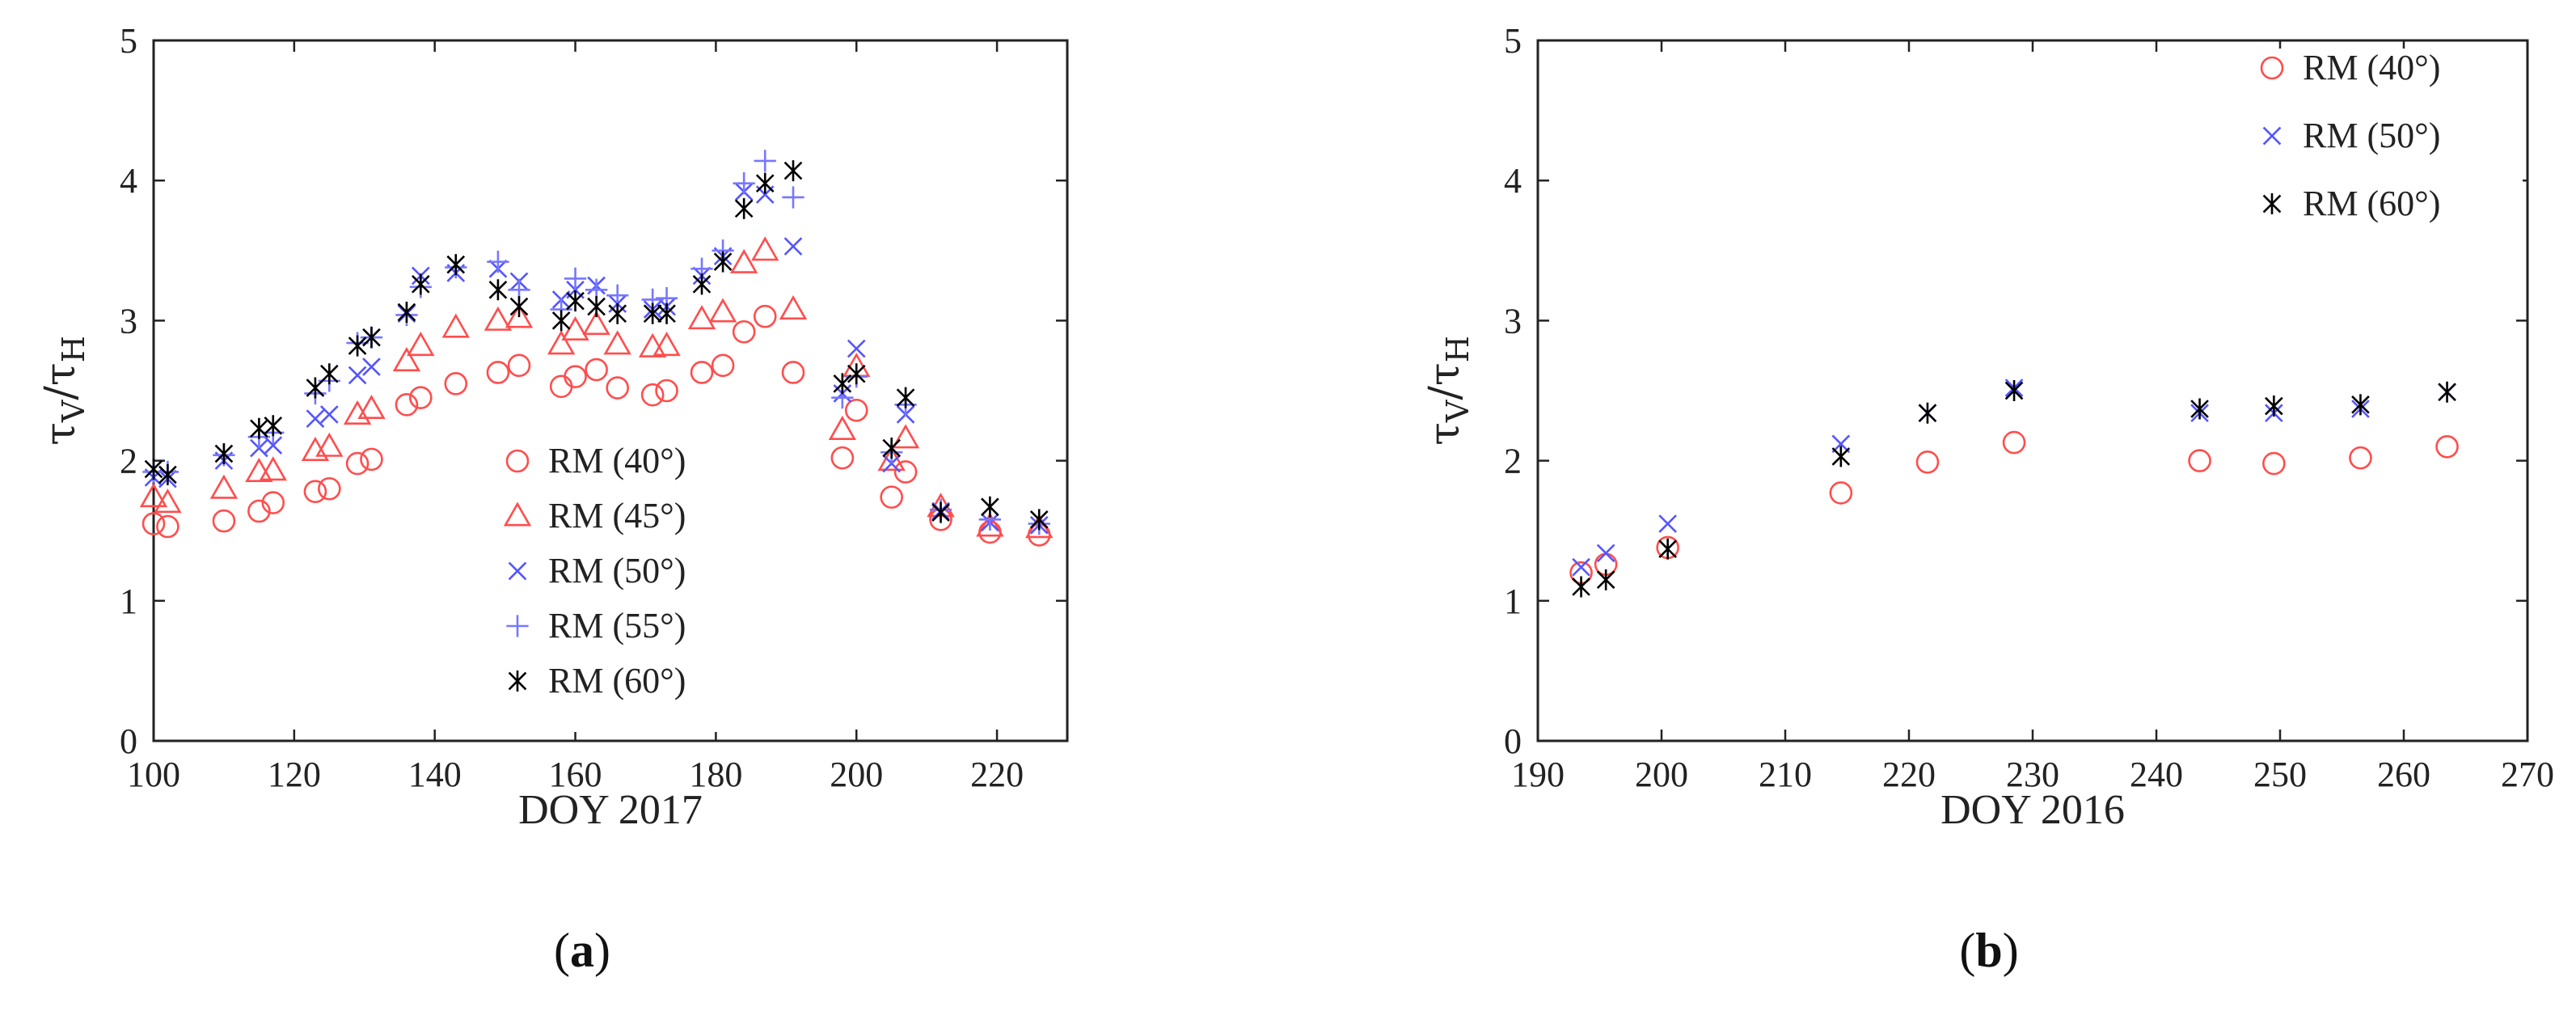 The height and width of the screenshot is (1028, 2576). I want to click on x-tick-label: 230, so click(2032, 775).